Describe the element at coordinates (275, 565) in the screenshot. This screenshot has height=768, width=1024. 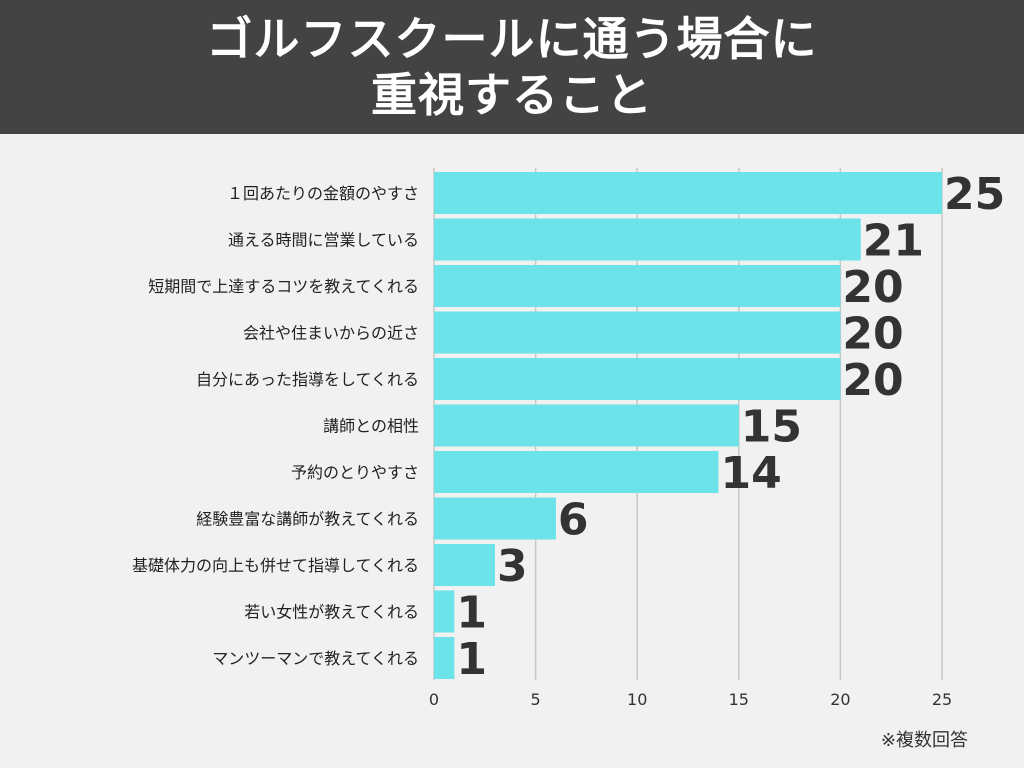
I see `category-label: 基礎体力の向上も併せて指導してくれる` at that location.